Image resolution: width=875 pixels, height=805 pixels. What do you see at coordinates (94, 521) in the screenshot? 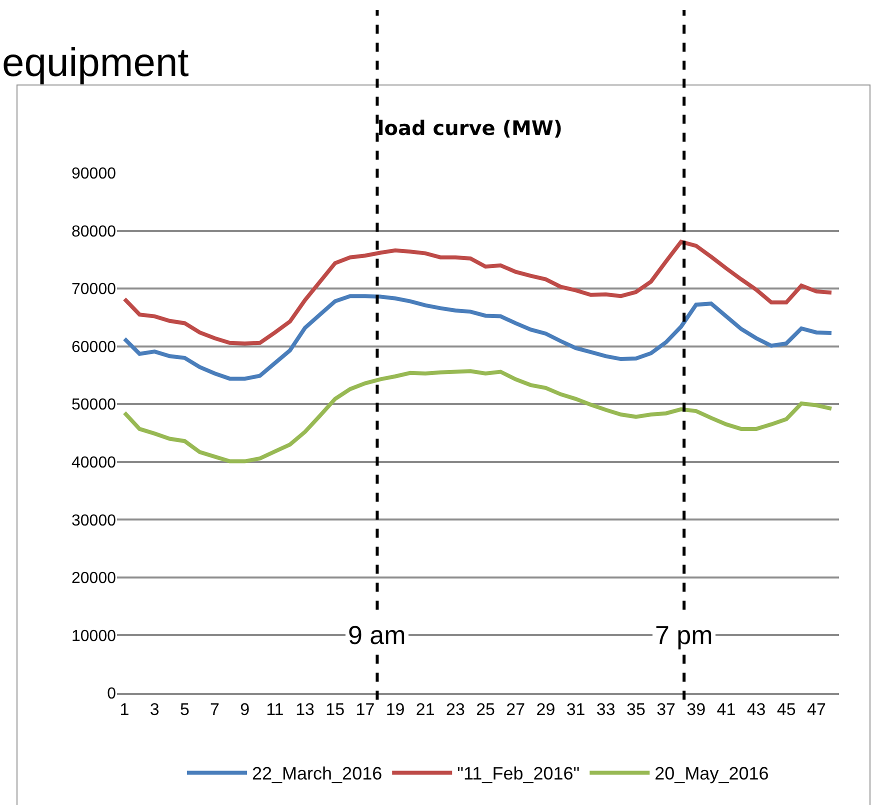
I see `y-tick-label: 30000` at bounding box center [94, 521].